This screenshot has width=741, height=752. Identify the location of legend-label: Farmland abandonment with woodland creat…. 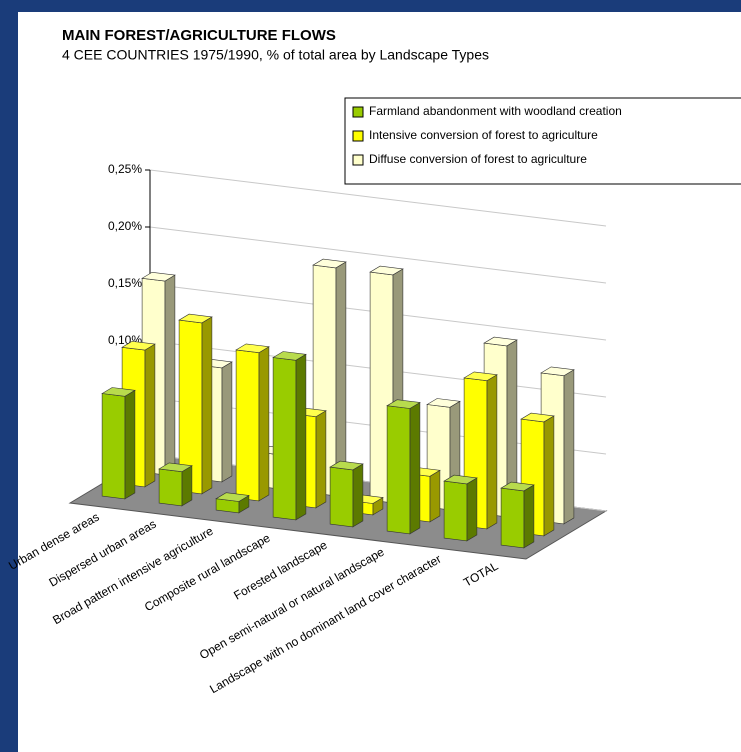
(495, 111).